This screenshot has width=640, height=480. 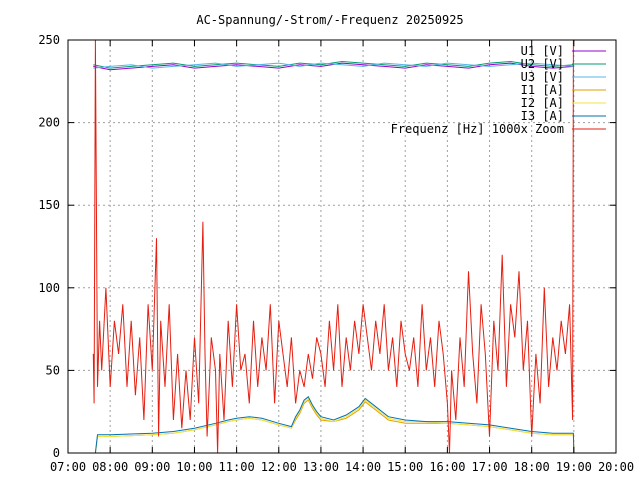 What do you see at coordinates (321, 467) in the screenshot?
I see `x-tick-label: 13:00` at bounding box center [321, 467].